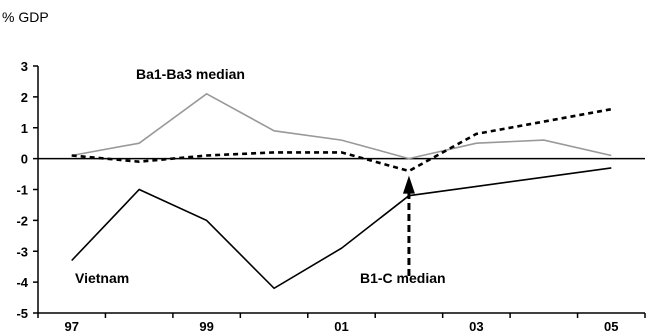 The width and height of the screenshot is (654, 335). What do you see at coordinates (24, 128) in the screenshot?
I see `y-tick-label: 1` at bounding box center [24, 128].